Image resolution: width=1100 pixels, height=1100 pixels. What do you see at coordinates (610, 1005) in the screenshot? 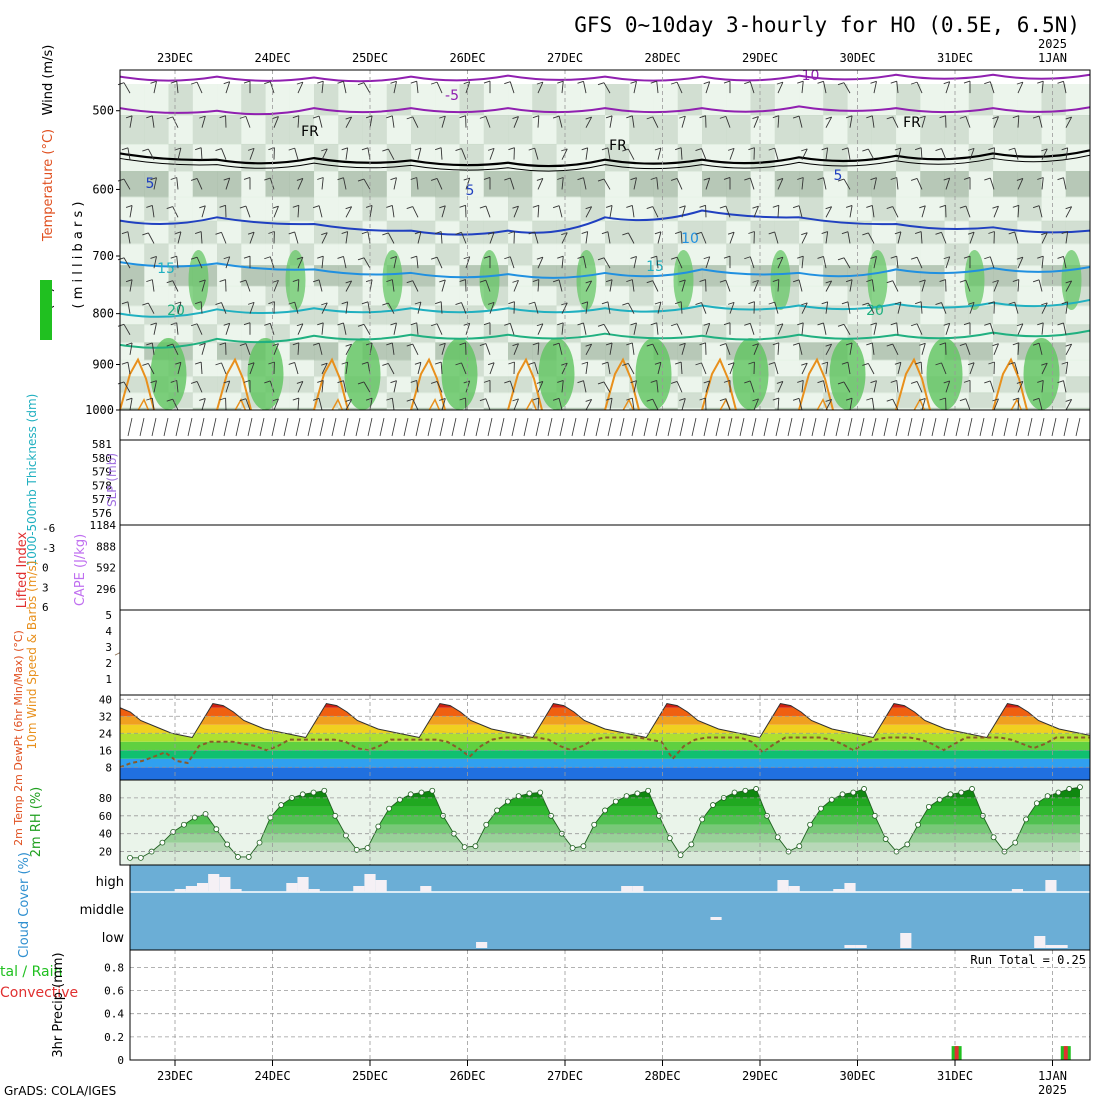
I see `precip-bg` at bounding box center [610, 1005].